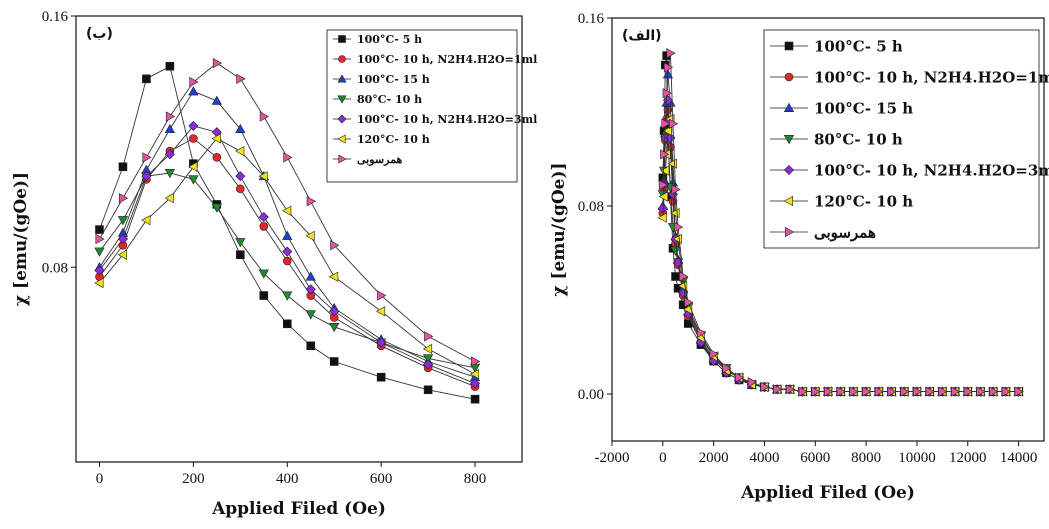 The width and height of the screenshot is (1049, 529). Describe the element at coordinates (836, 46) in the screenshot. I see `legend-entry: 100°C- 5 h` at that location.